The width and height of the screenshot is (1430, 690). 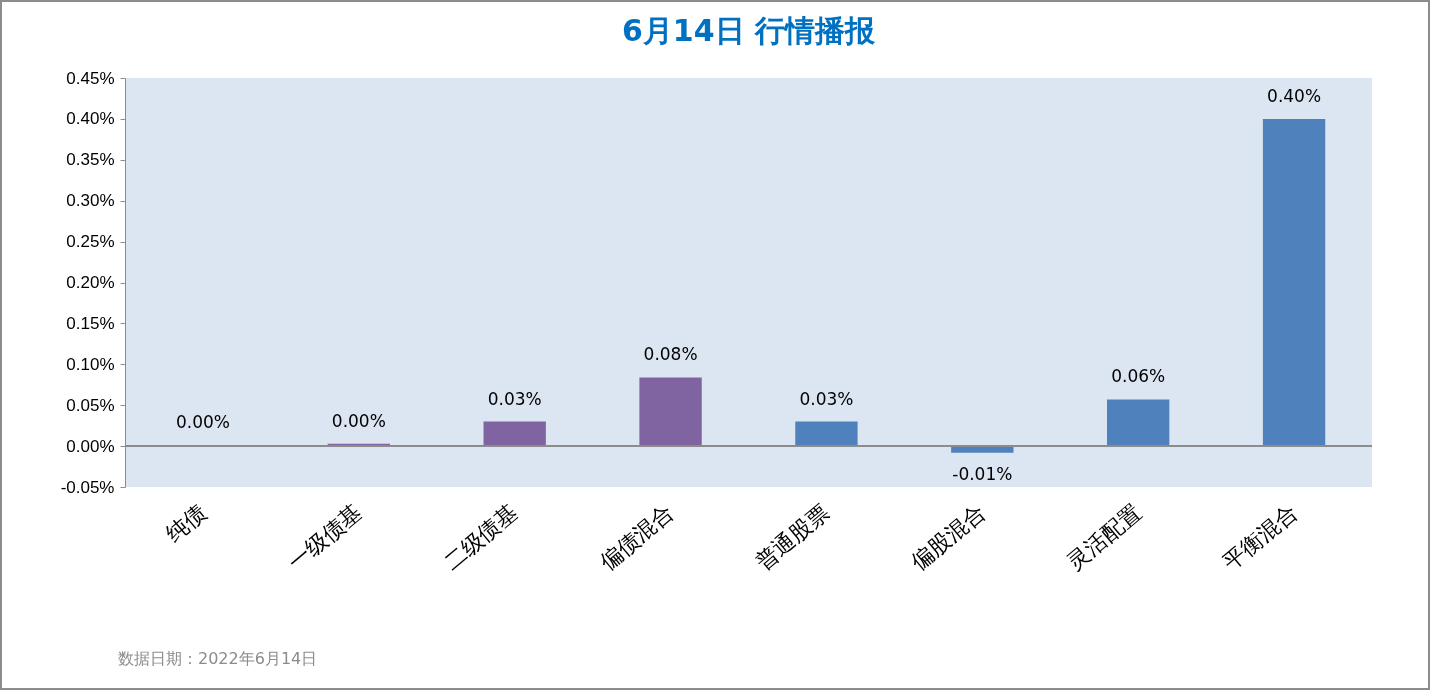 I want to click on y-tick-label: -0.05%, so click(x=87, y=487).